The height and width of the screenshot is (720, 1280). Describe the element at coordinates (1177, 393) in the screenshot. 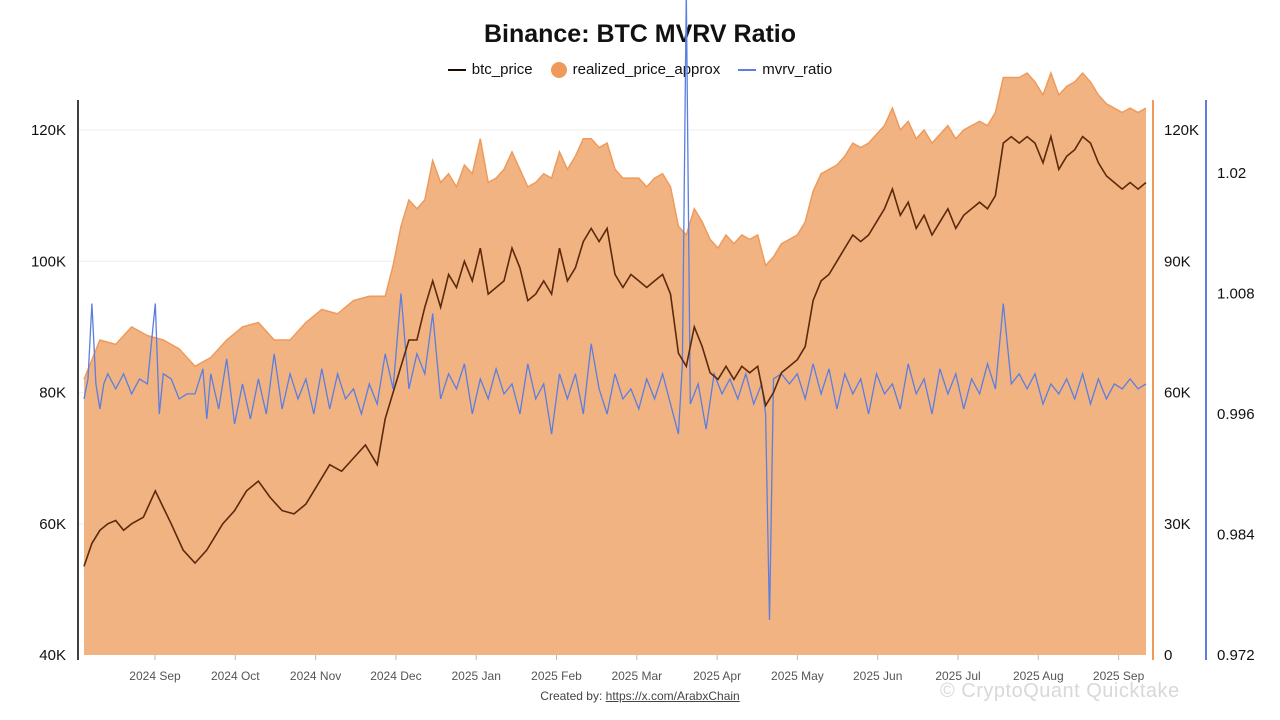

I see `y-right-realized-tick-label: 60K` at that location.